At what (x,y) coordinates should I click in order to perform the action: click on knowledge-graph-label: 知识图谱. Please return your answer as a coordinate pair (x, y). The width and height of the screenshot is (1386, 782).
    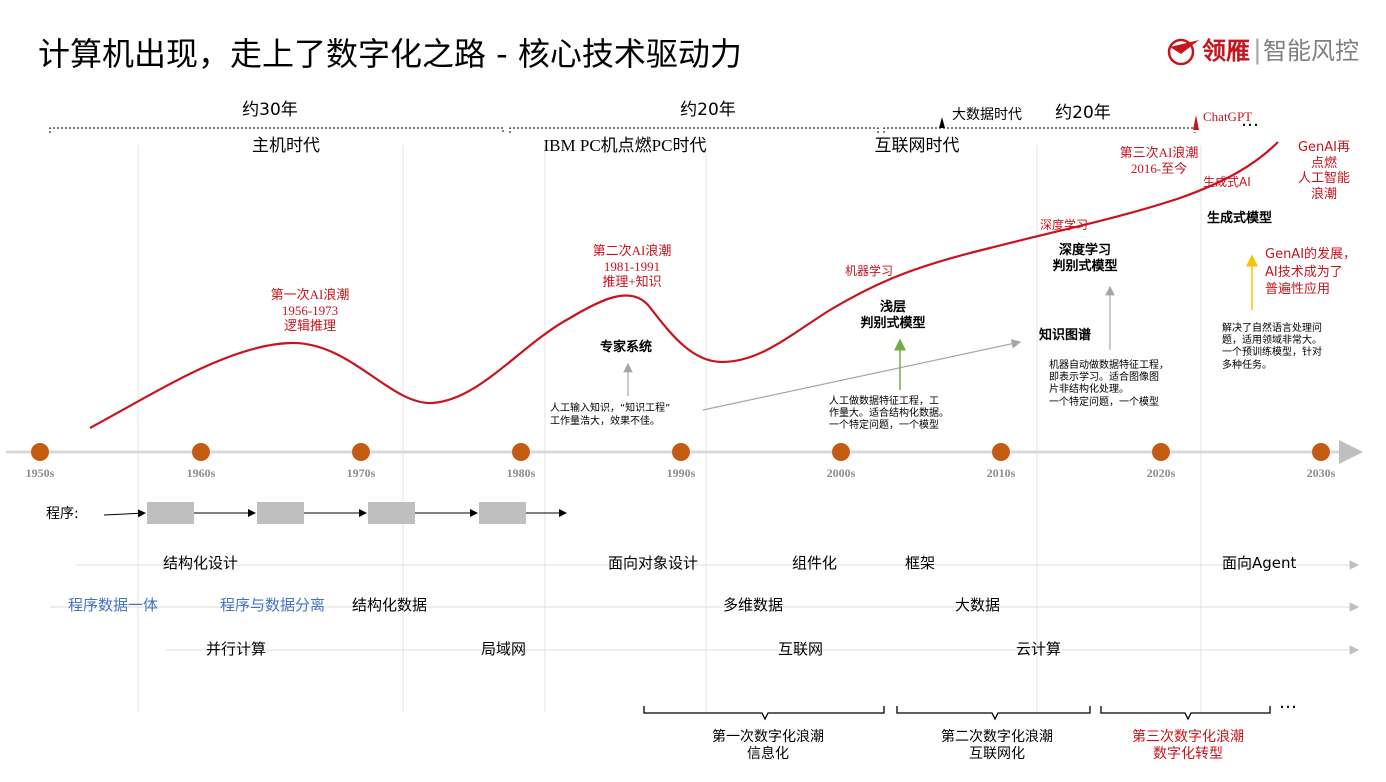
    Looking at the image, I should click on (1065, 335).